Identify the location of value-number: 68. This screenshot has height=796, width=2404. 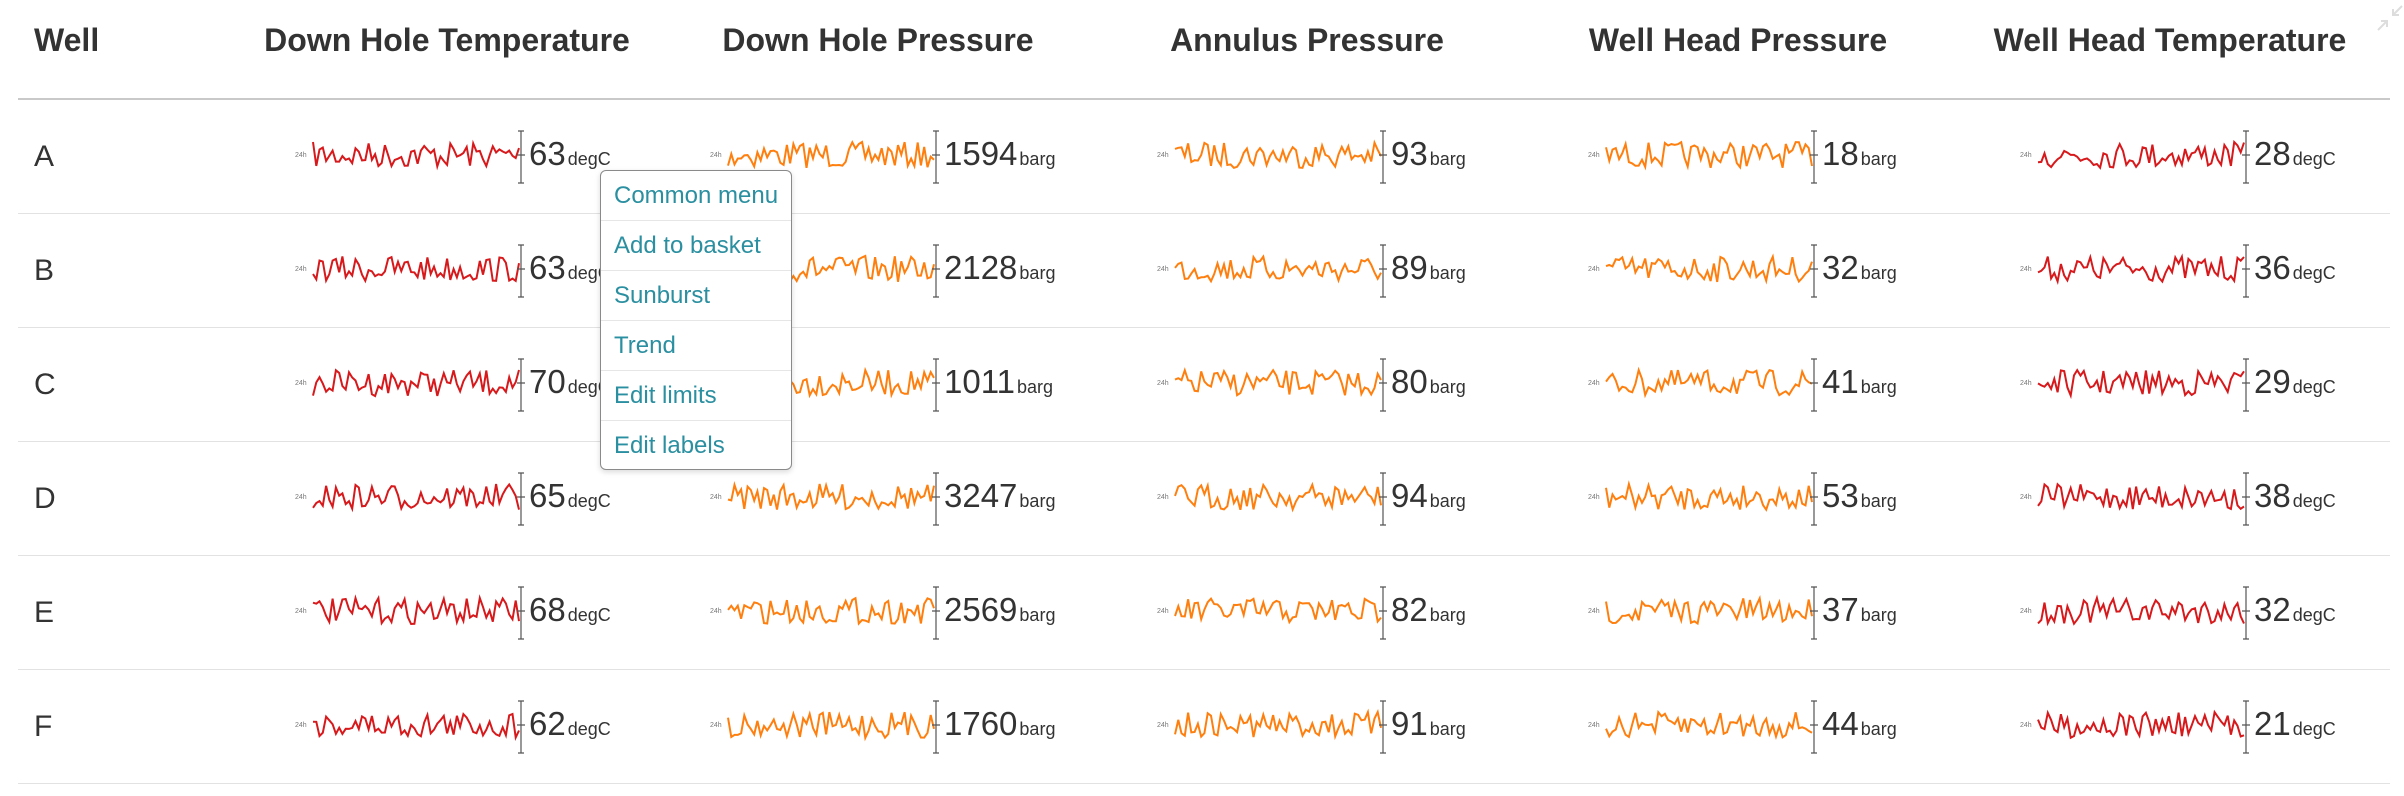
(547, 609).